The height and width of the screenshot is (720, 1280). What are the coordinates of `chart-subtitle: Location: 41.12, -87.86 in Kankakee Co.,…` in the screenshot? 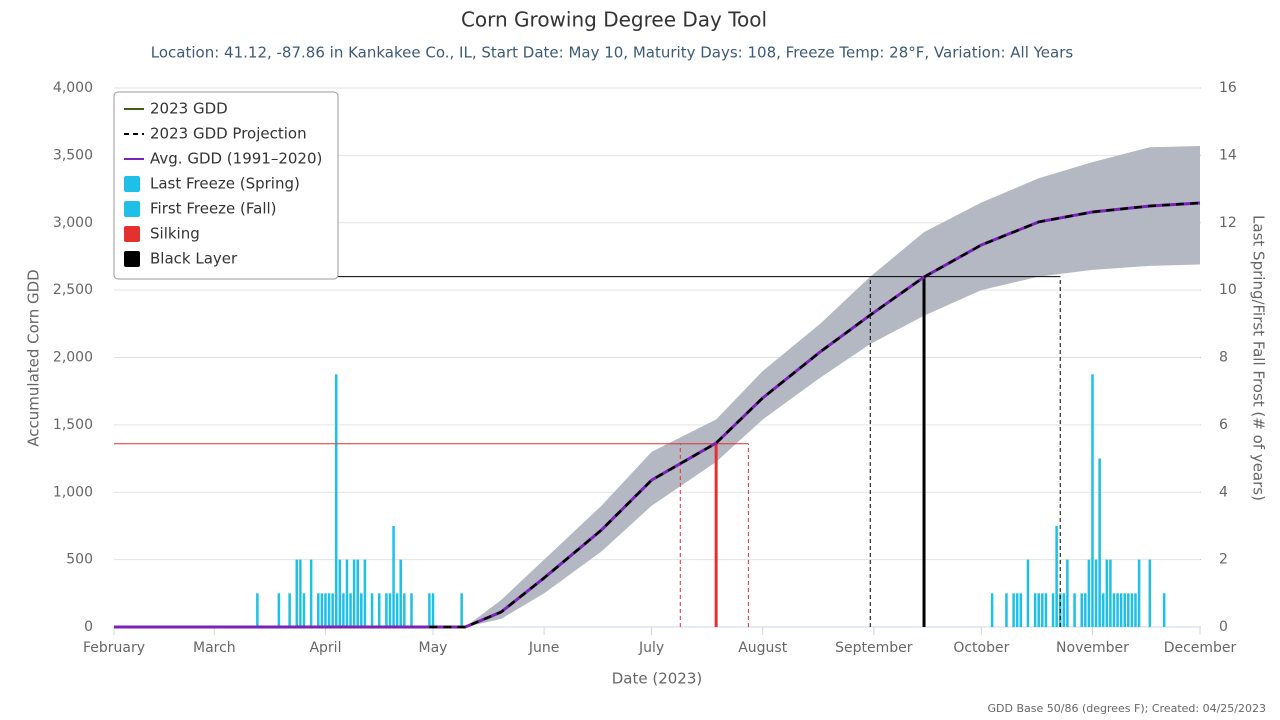 It's located at (612, 53).